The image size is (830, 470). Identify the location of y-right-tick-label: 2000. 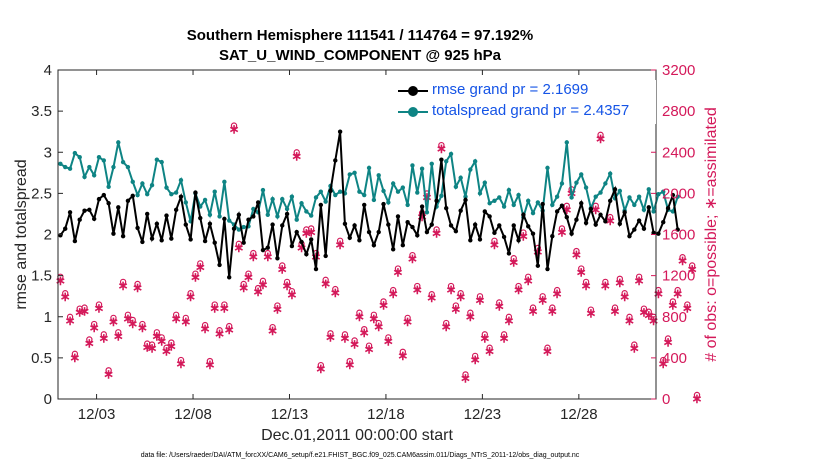
(678, 193).